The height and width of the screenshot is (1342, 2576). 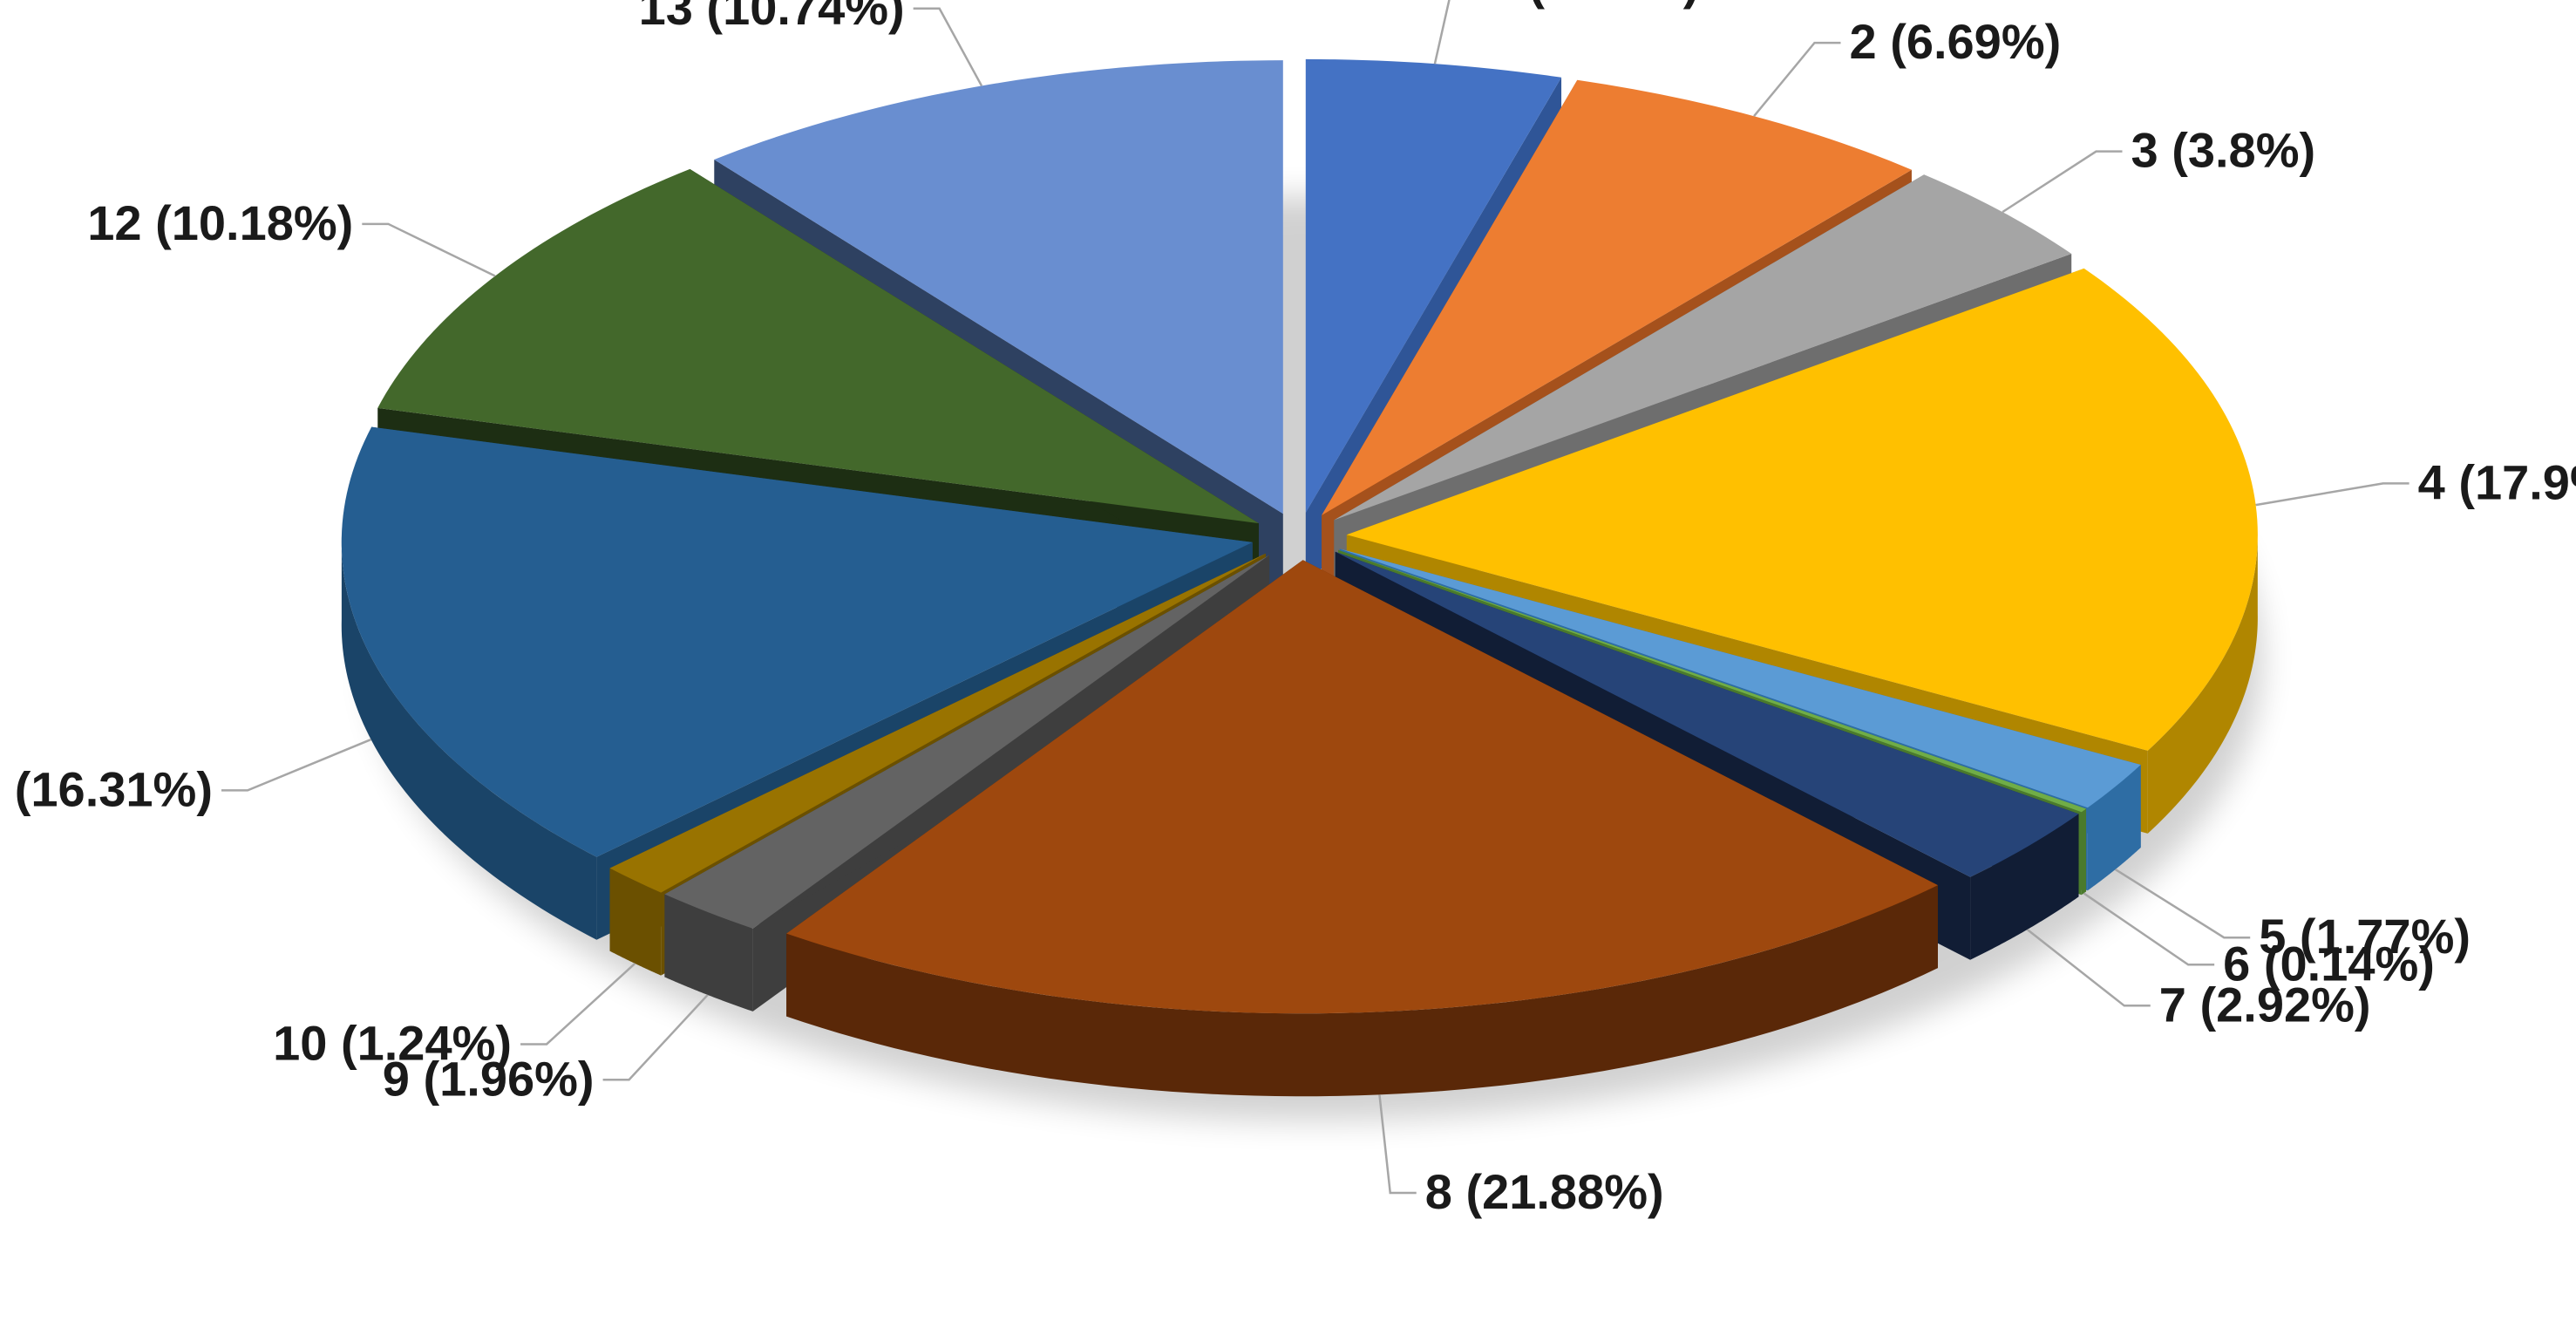 What do you see at coordinates (220, 222) in the screenshot?
I see `data-label-12: 12 (10.18%)` at bounding box center [220, 222].